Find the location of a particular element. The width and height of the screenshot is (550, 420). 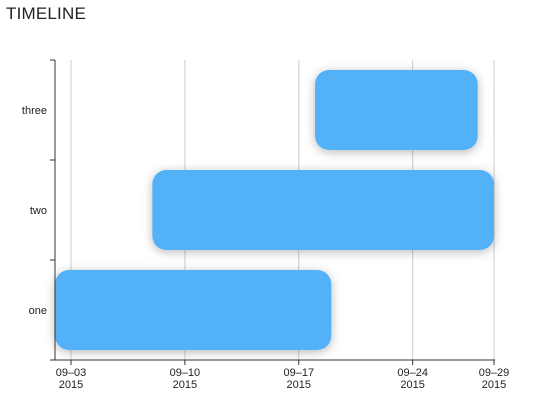

chart-title: TIMELINE is located at coordinates (46, 13).